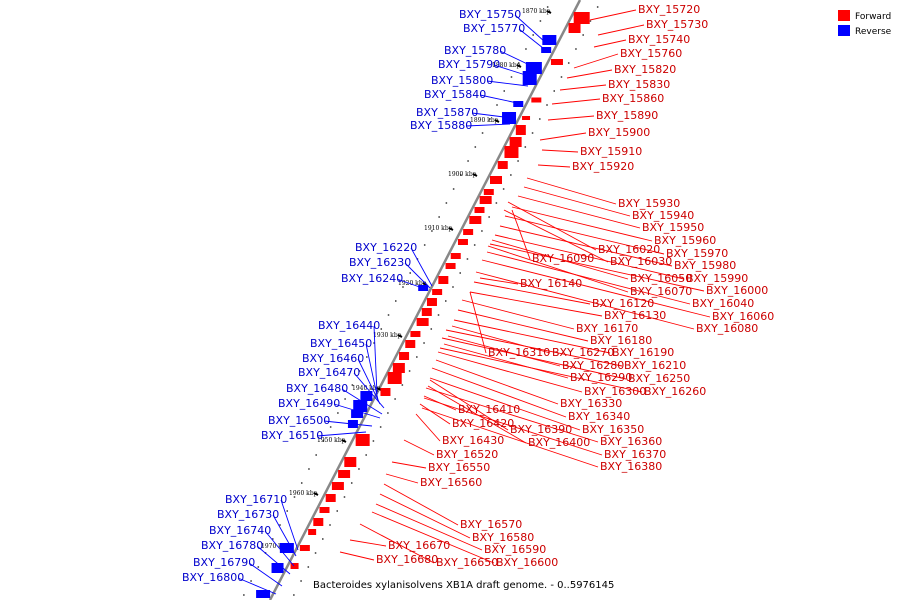 The height and width of the screenshot is (600, 900). What do you see at coordinates (459, 467) in the screenshot?
I see `forward-gene-label: BXY_16550` at bounding box center [459, 467].